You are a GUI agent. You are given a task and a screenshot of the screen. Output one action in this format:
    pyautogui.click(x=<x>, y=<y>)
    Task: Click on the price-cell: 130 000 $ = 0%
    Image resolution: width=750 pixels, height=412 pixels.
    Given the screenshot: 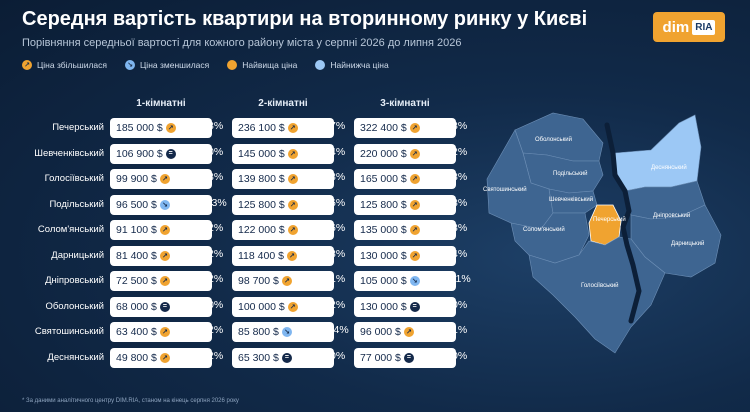 What is the action you would take?
    pyautogui.click(x=410, y=306)
    